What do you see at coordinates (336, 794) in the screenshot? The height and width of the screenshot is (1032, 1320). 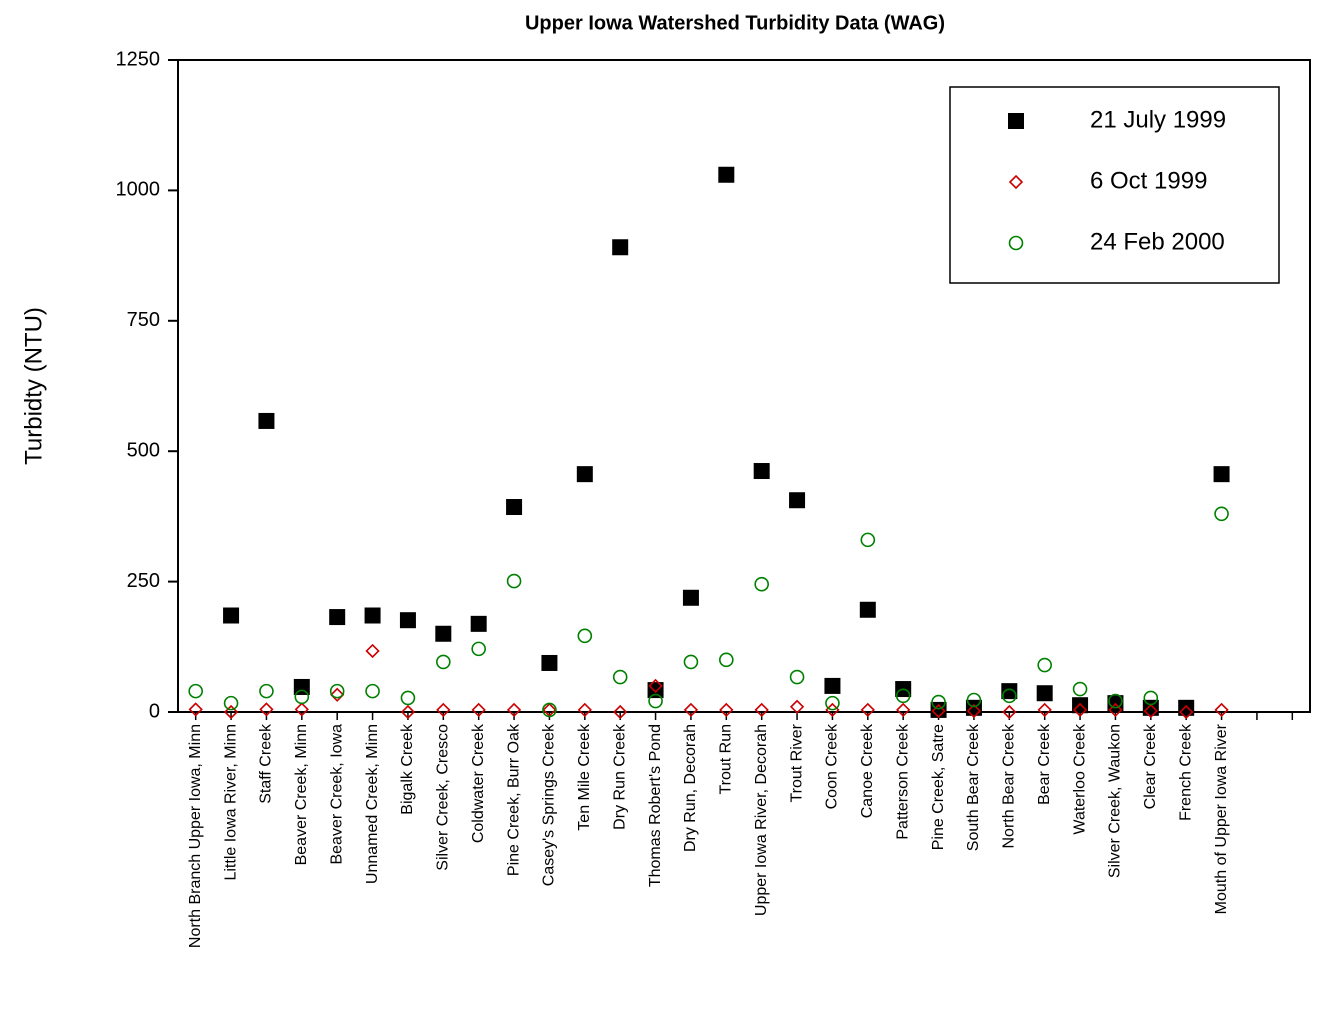 I see `x-tick-label: Beaver Creek, Iowa` at bounding box center [336, 794].